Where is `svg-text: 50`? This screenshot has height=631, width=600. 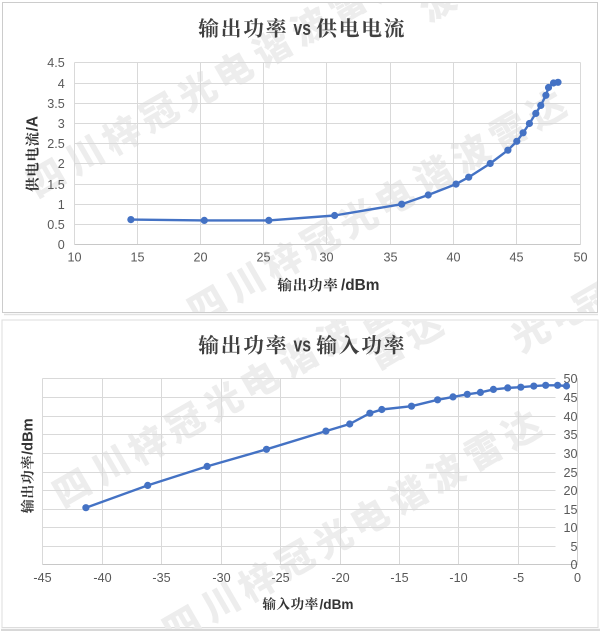 svg-text: 50 is located at coordinates (580, 258).